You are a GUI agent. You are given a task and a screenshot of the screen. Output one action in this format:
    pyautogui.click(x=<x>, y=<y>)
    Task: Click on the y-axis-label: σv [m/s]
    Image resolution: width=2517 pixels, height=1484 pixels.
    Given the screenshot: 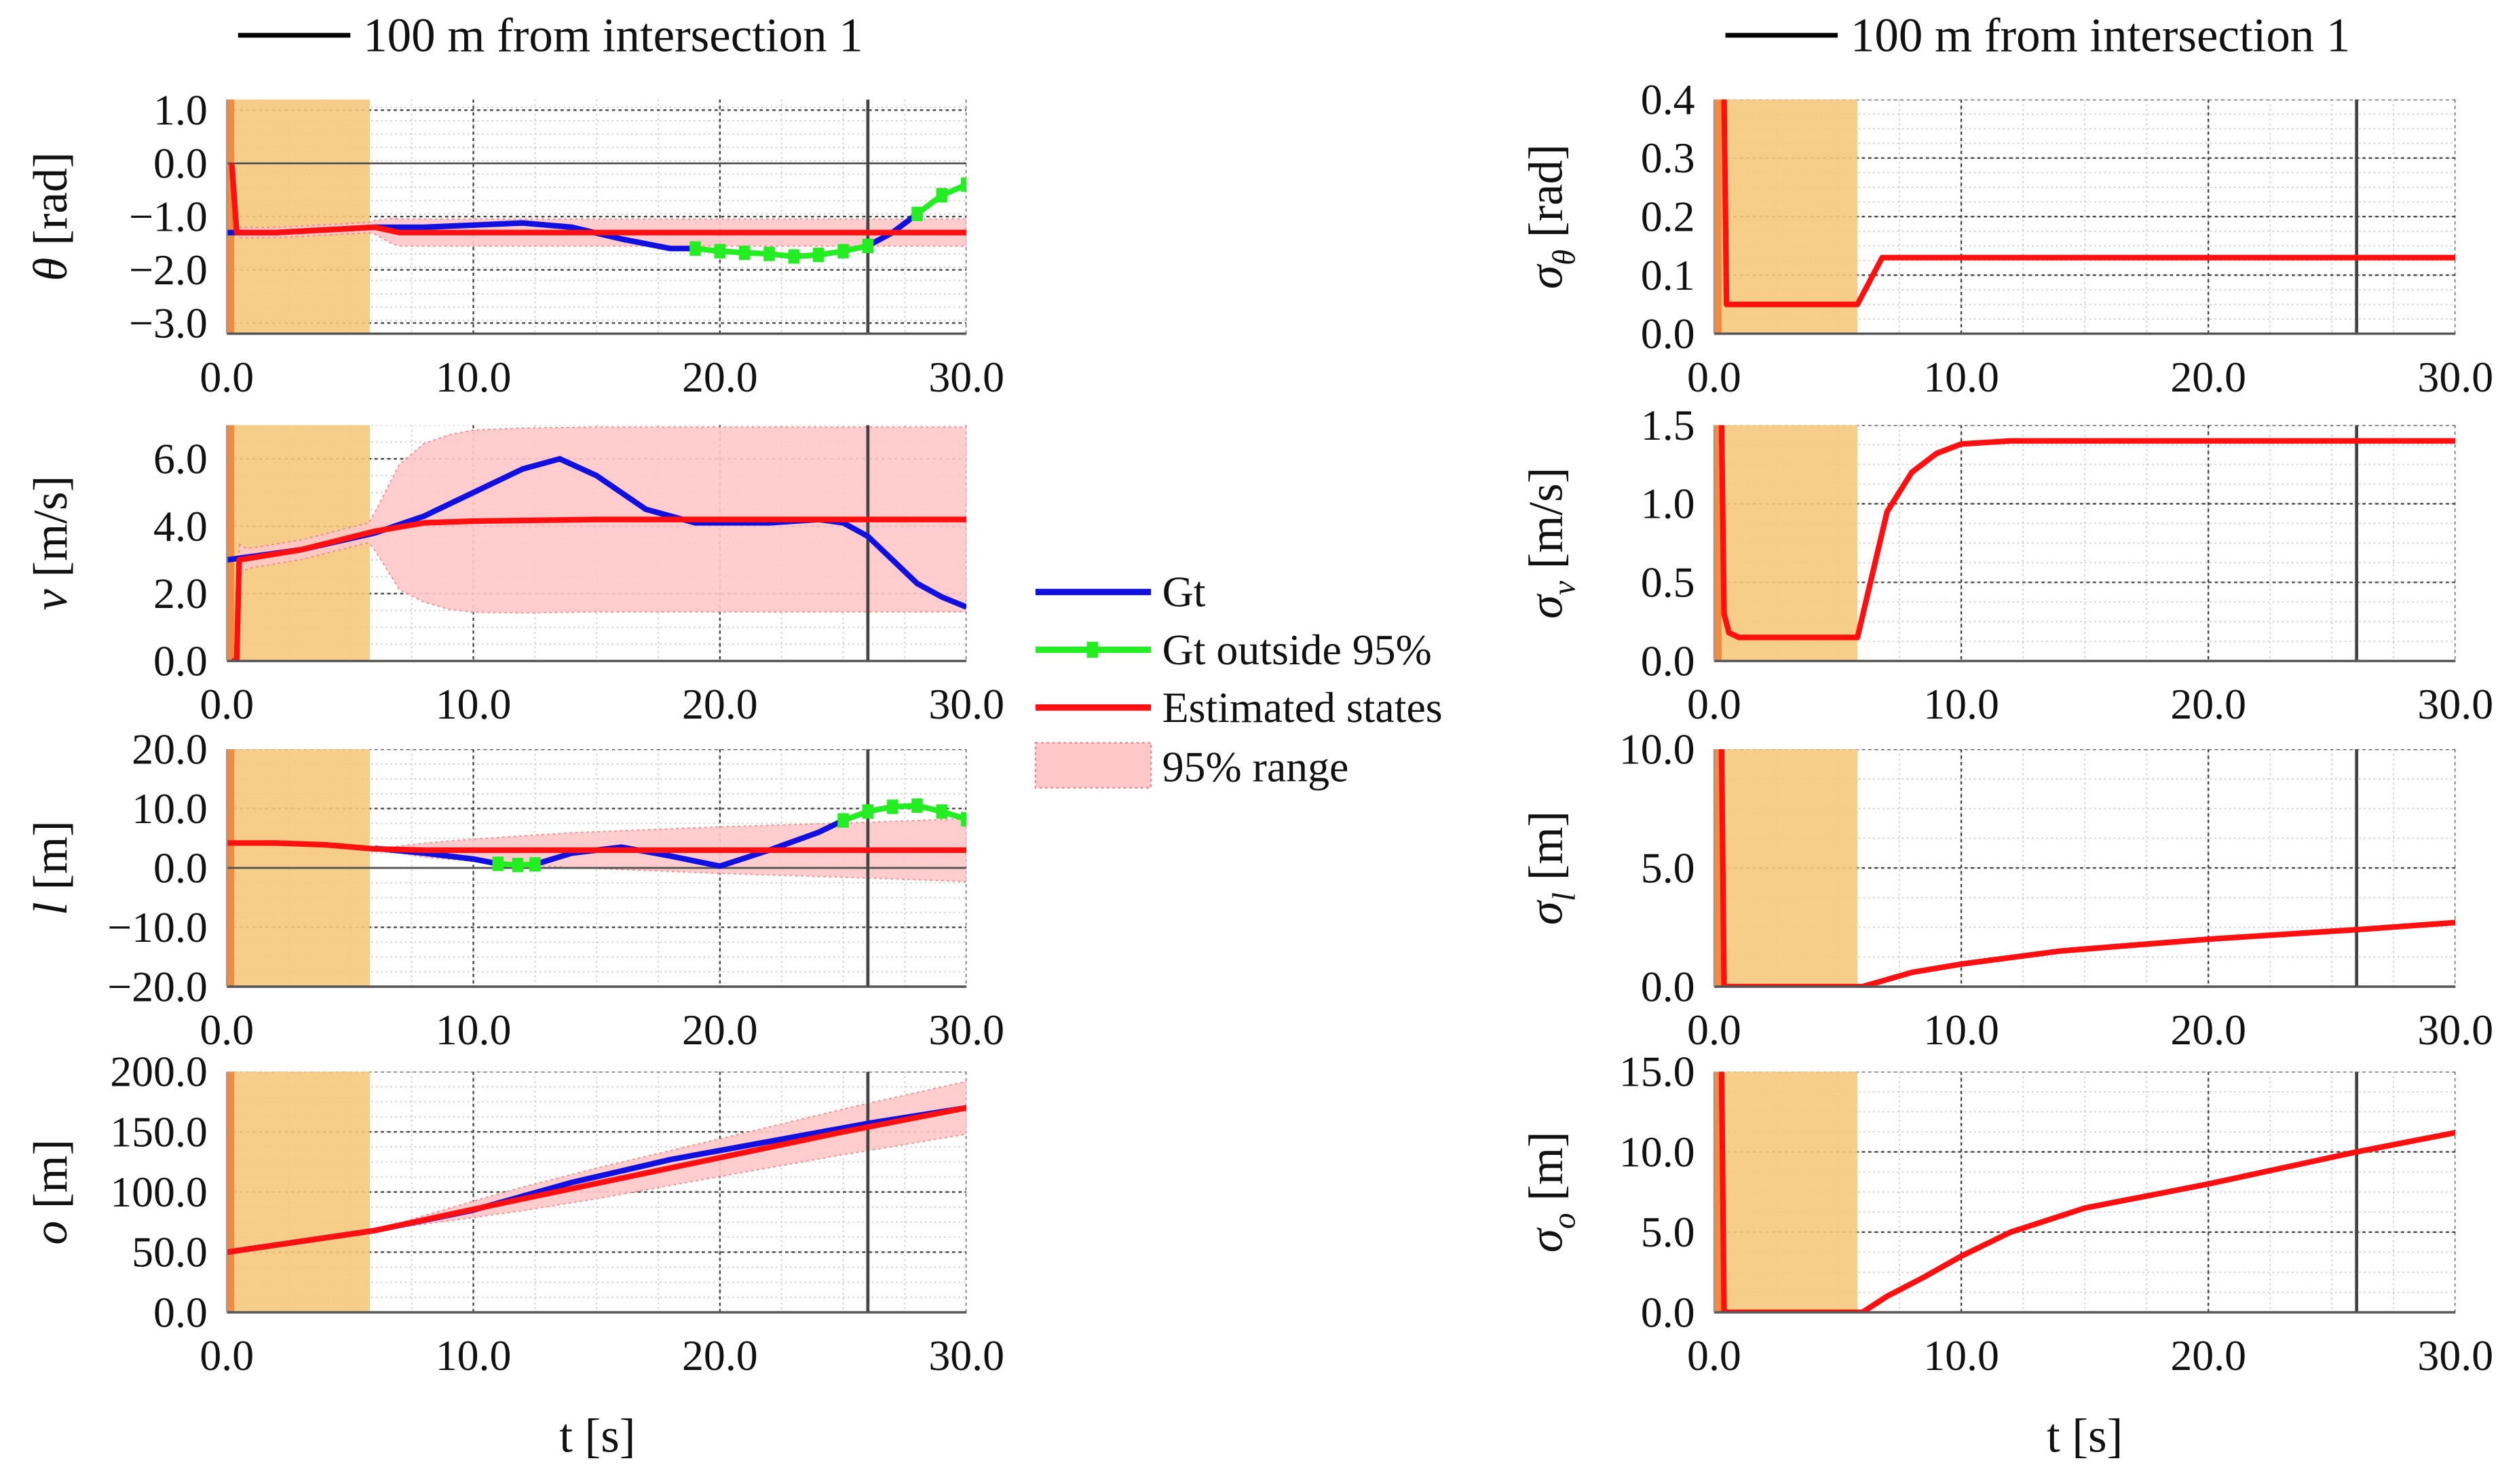 What is the action you would take?
    pyautogui.click(x=1550, y=543)
    